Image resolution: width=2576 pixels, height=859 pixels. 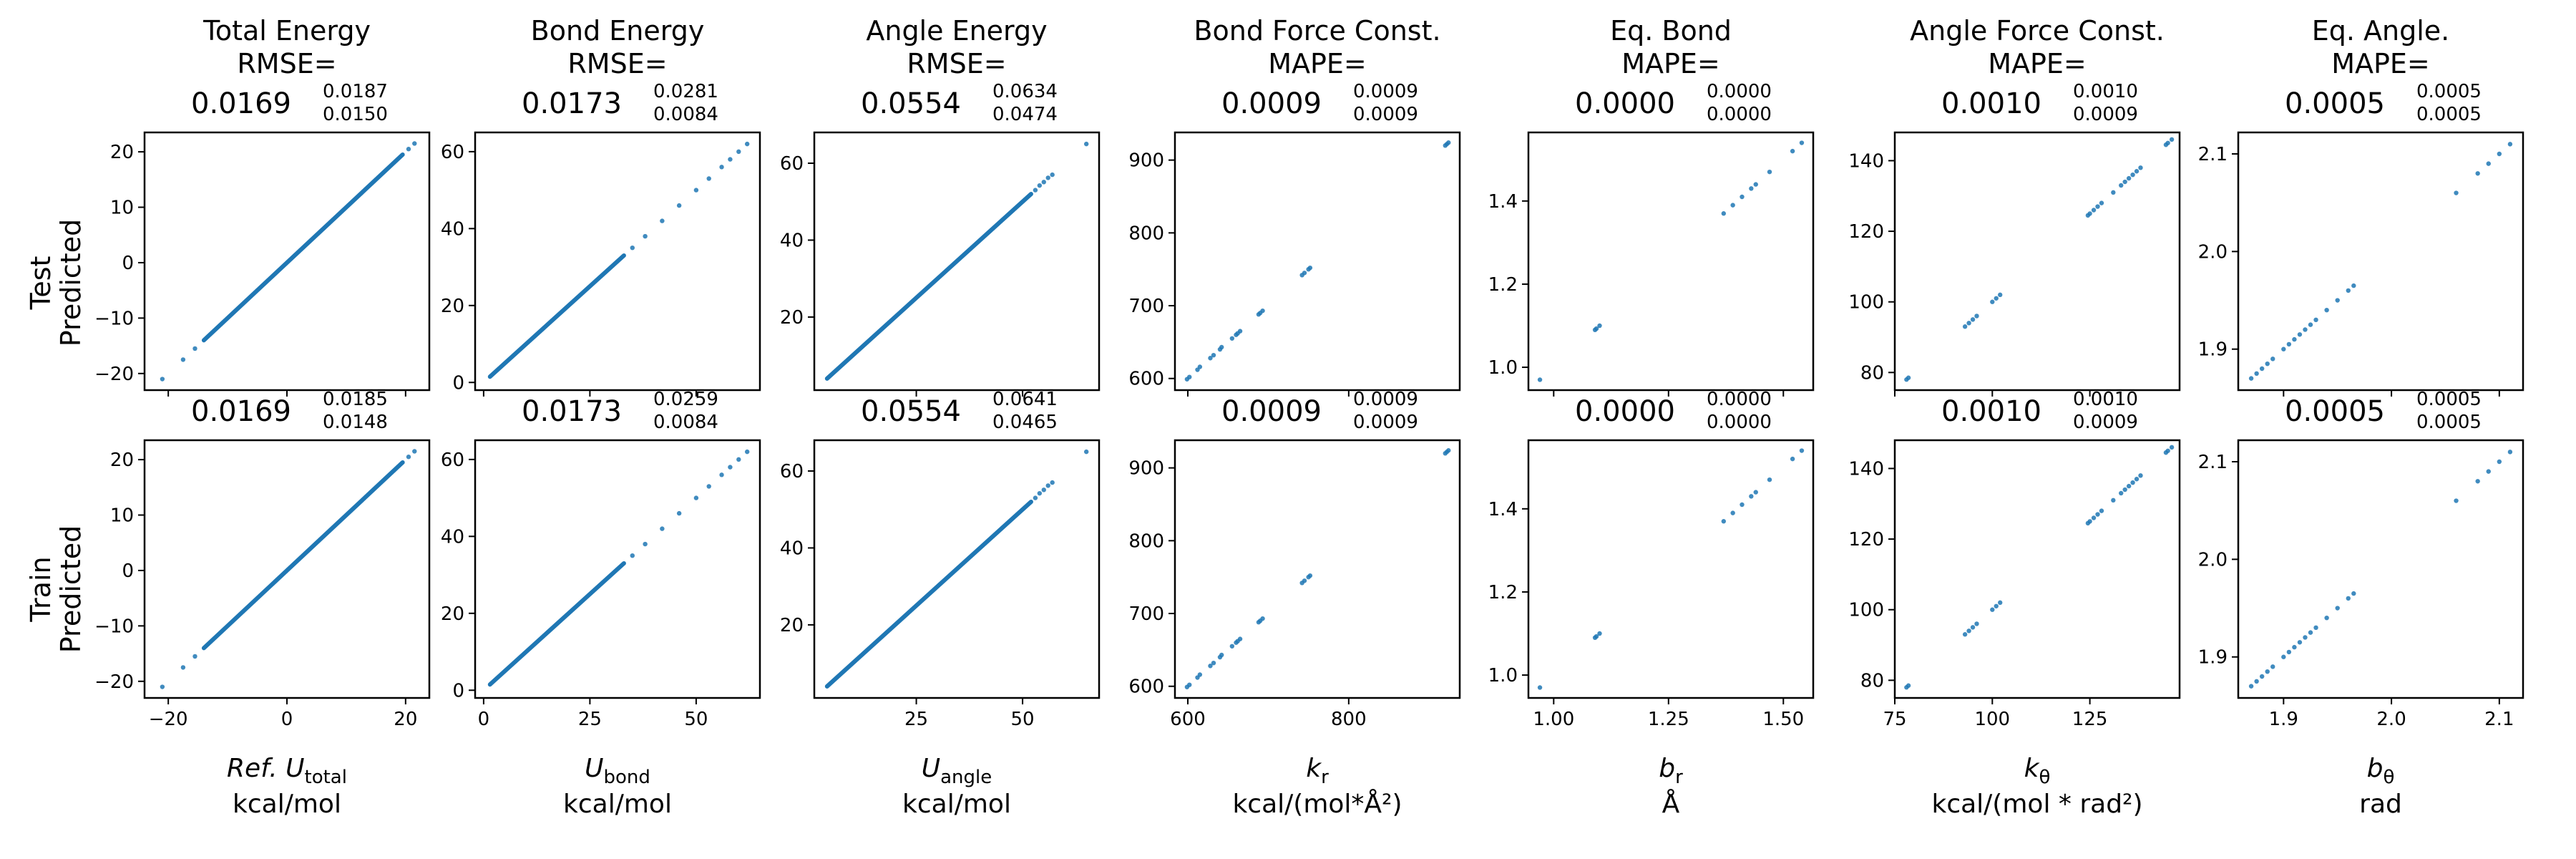 What do you see at coordinates (626, 777) in the screenshot?
I see `x-axis-subscript: bond` at bounding box center [626, 777].